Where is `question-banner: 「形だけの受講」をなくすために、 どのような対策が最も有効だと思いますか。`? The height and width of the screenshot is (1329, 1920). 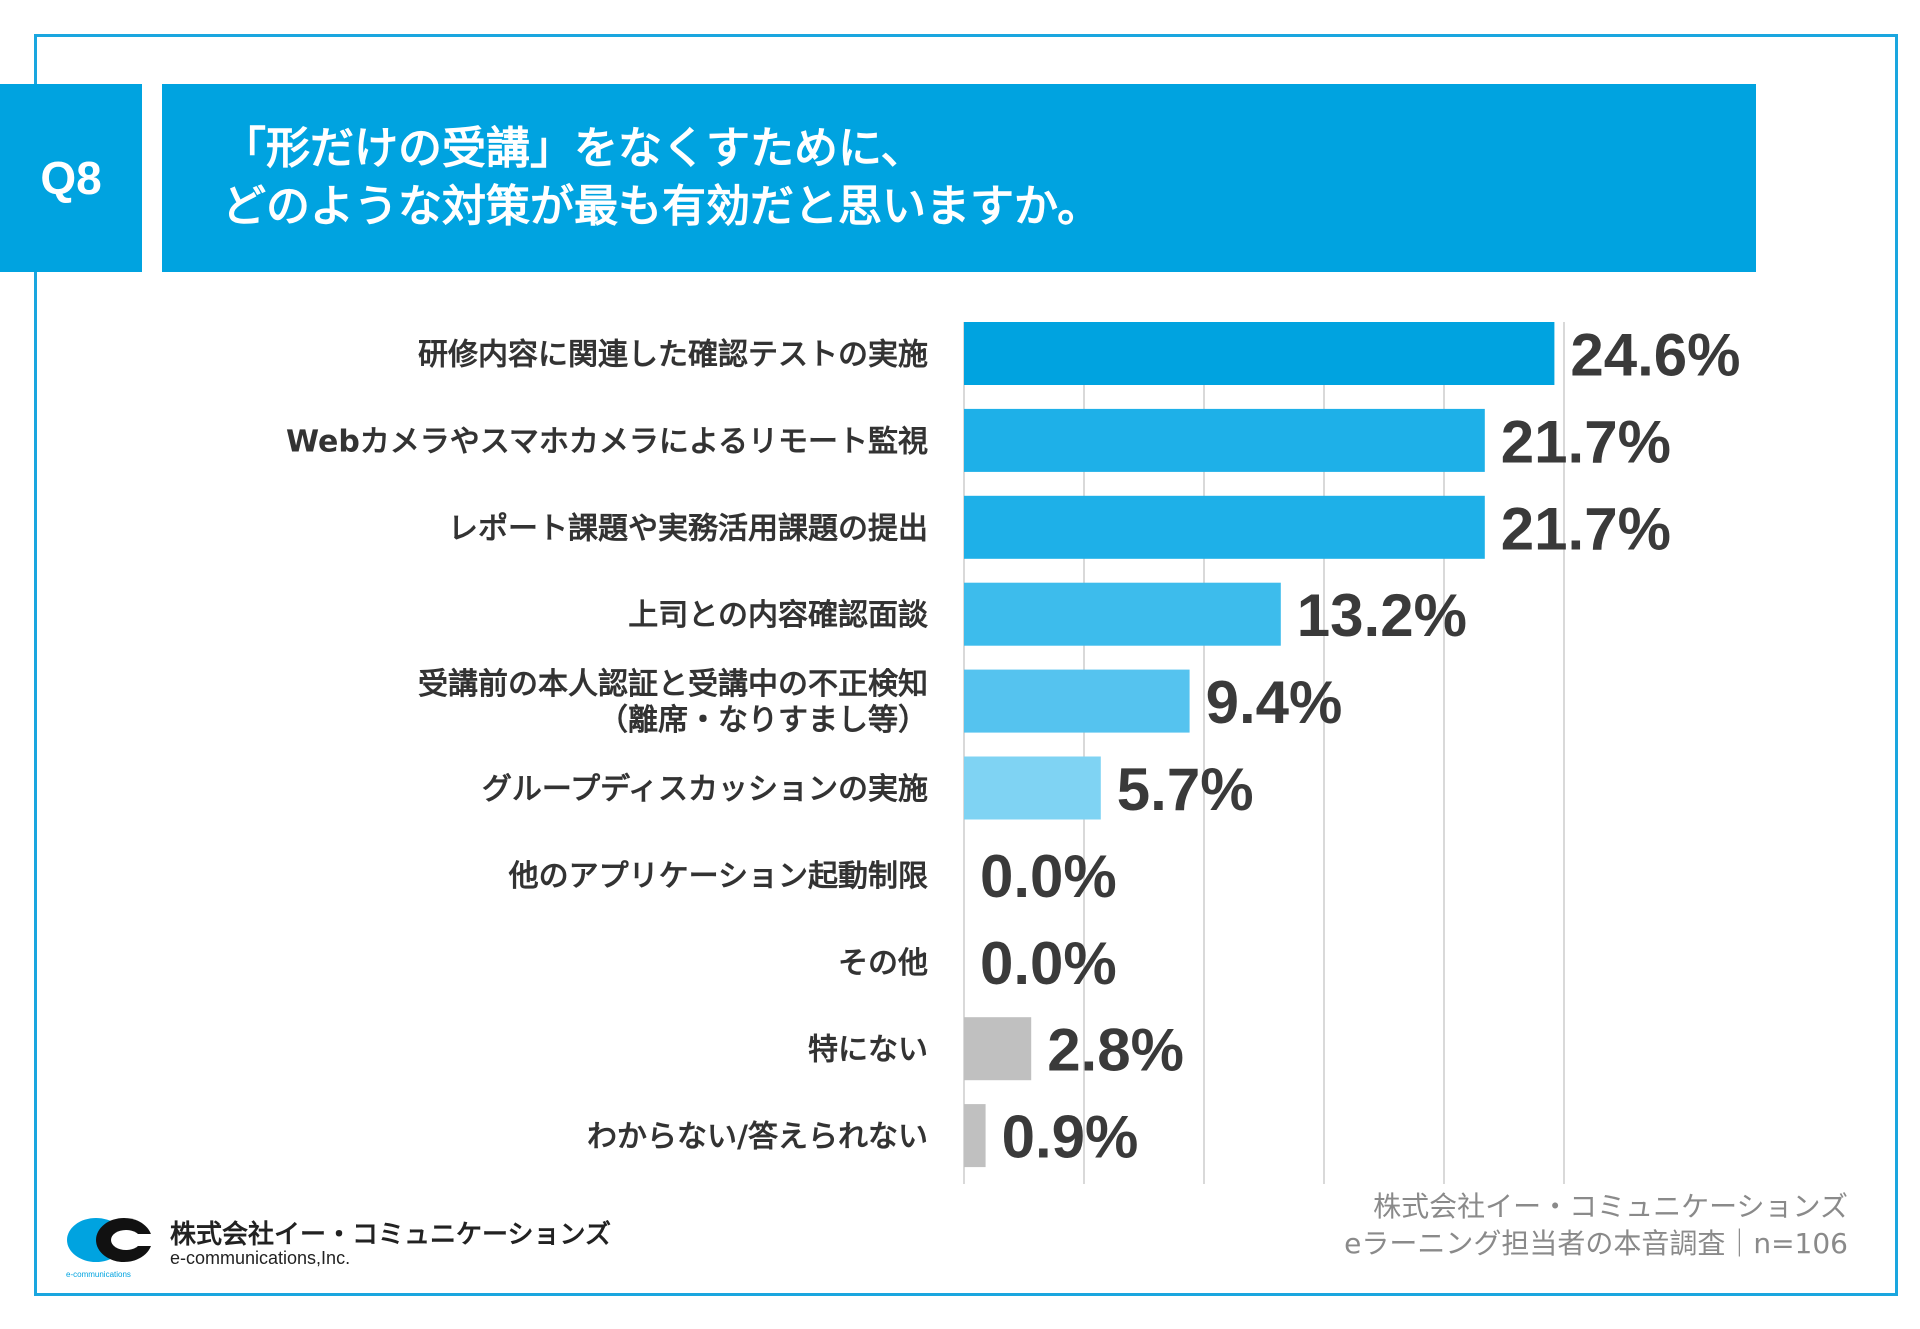
question-banner: 「形だけの受講」をなくすために、 どのような対策が最も有効だと思いますか。 is located at coordinates (959, 178).